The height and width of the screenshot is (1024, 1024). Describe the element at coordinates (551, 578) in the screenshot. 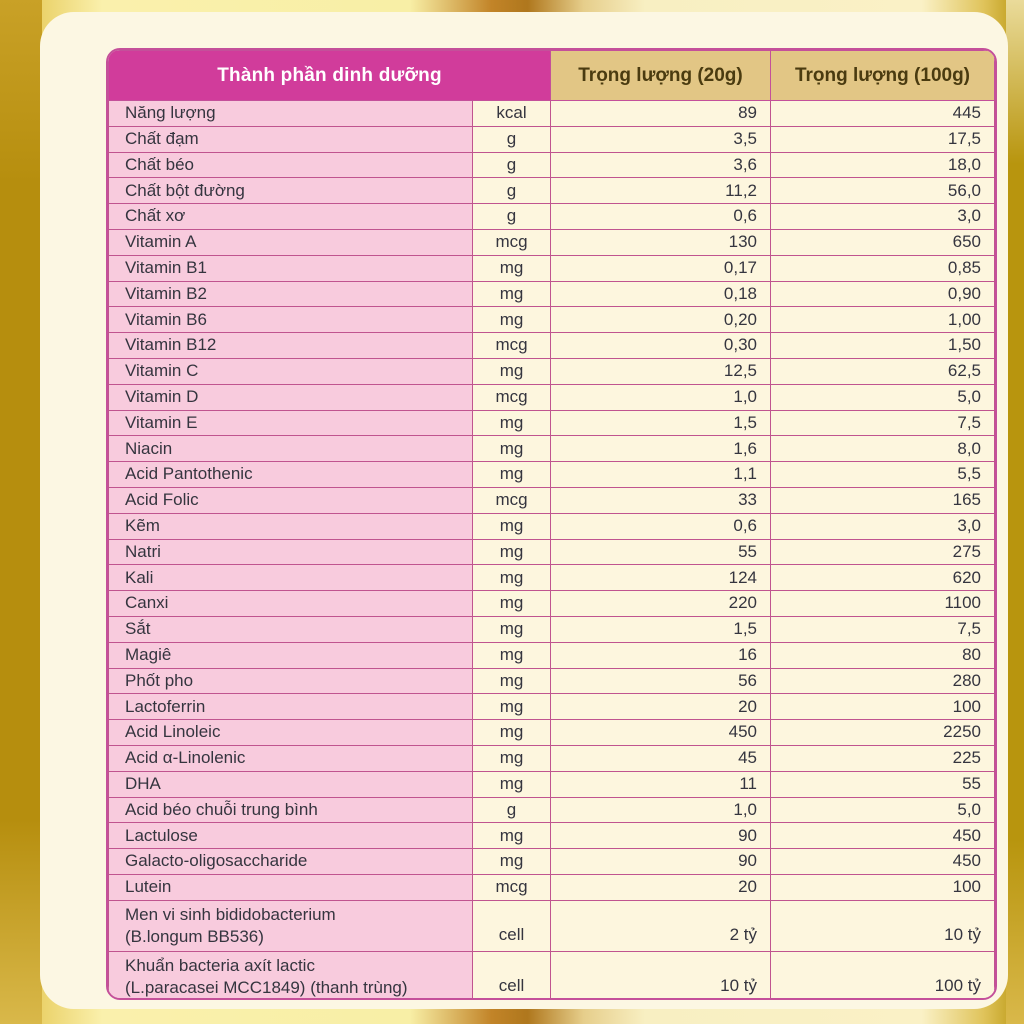

I see `table-row: Kali mg 124 620` at that location.